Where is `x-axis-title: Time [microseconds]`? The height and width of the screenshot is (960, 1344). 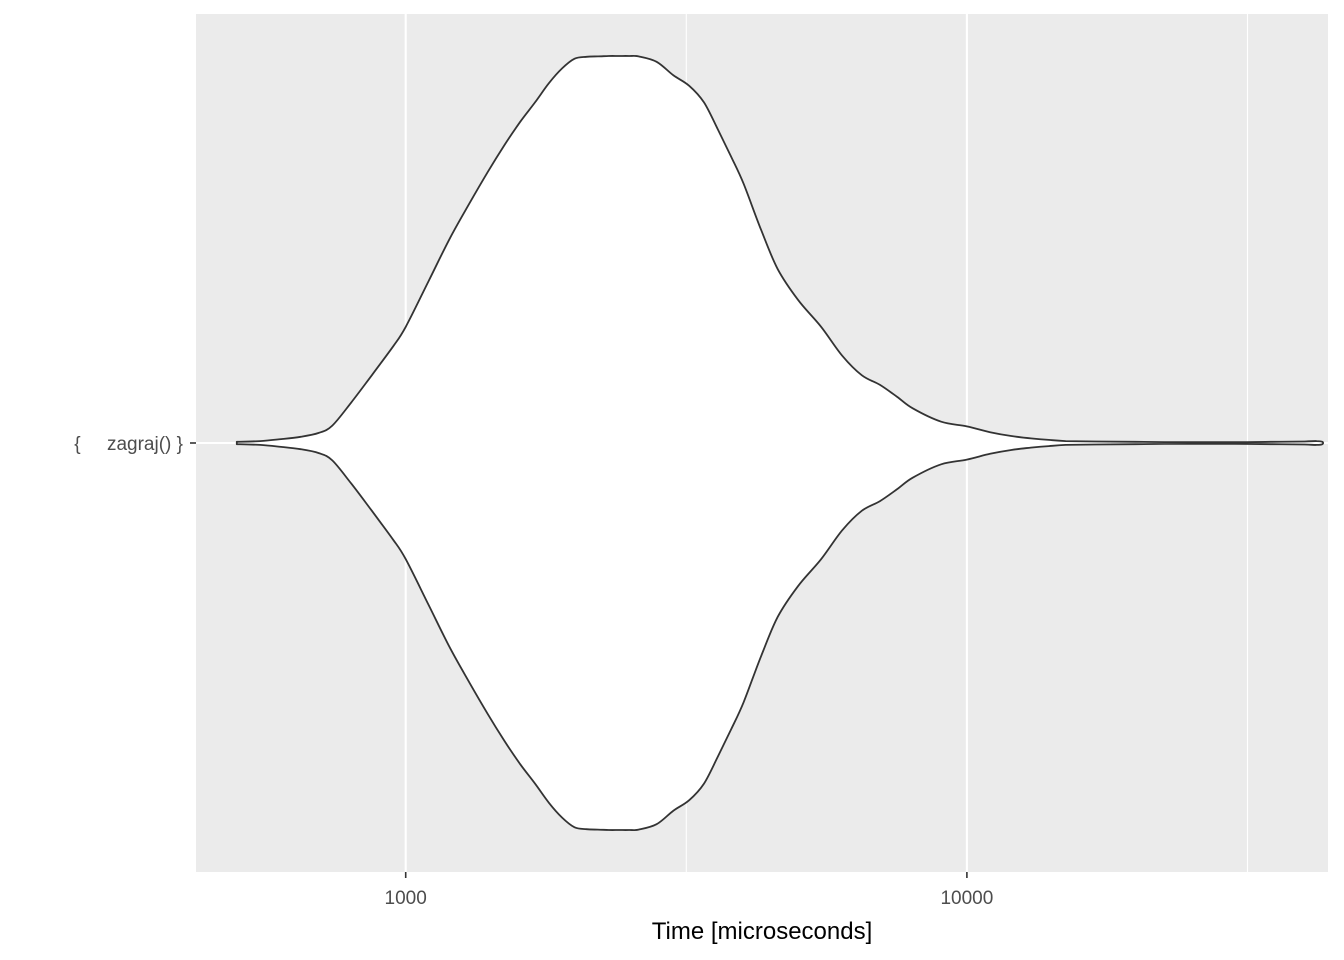
x-axis-title: Time [microseconds] is located at coordinates (762, 931).